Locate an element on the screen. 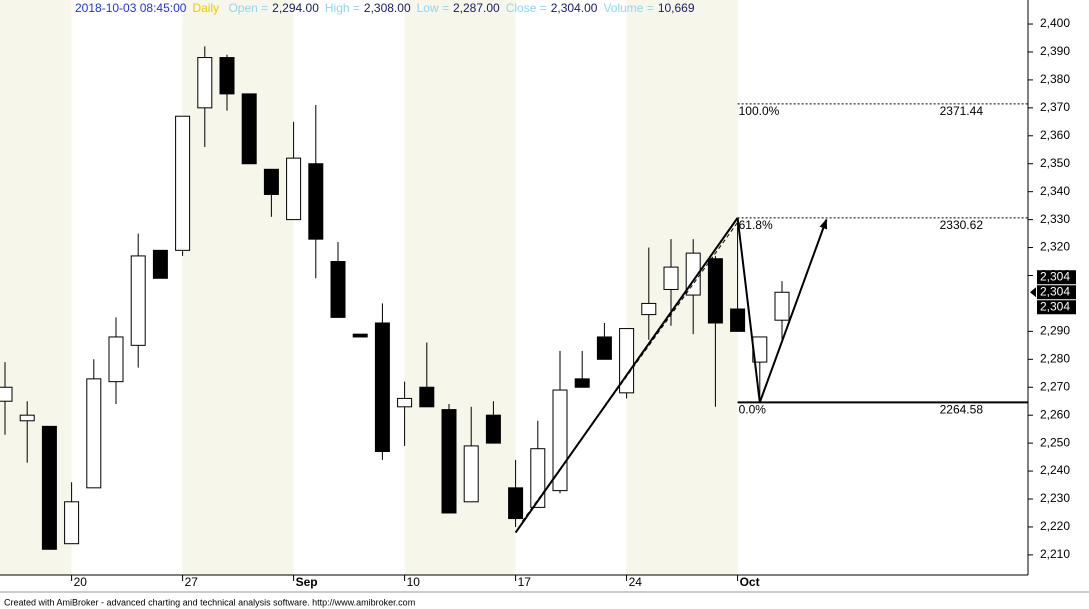 This screenshot has height=609, width=1089. header-datetime: 2018-10-03 08:45:00 is located at coordinates (131, 8).